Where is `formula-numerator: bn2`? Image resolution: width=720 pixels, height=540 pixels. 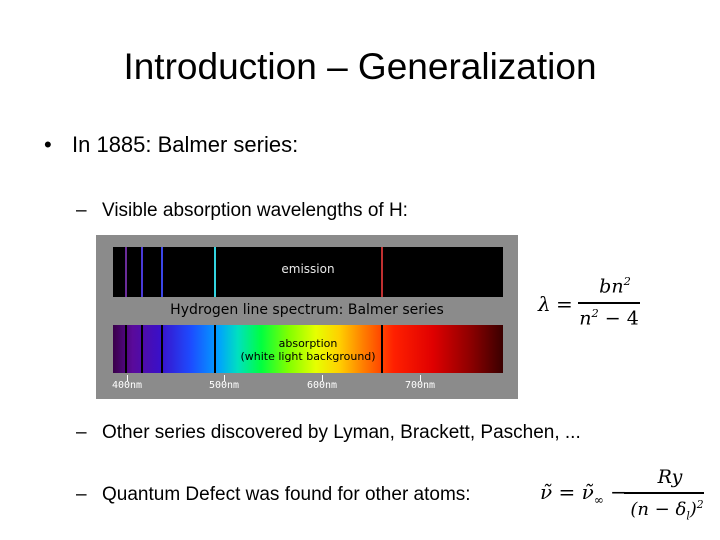 formula-numerator: bn2 is located at coordinates (615, 286).